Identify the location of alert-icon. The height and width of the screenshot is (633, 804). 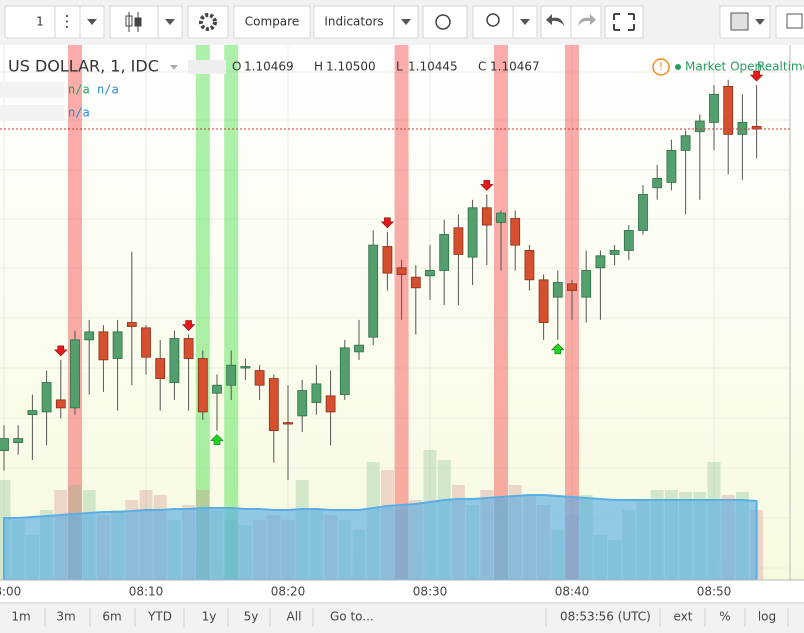
(443, 22).